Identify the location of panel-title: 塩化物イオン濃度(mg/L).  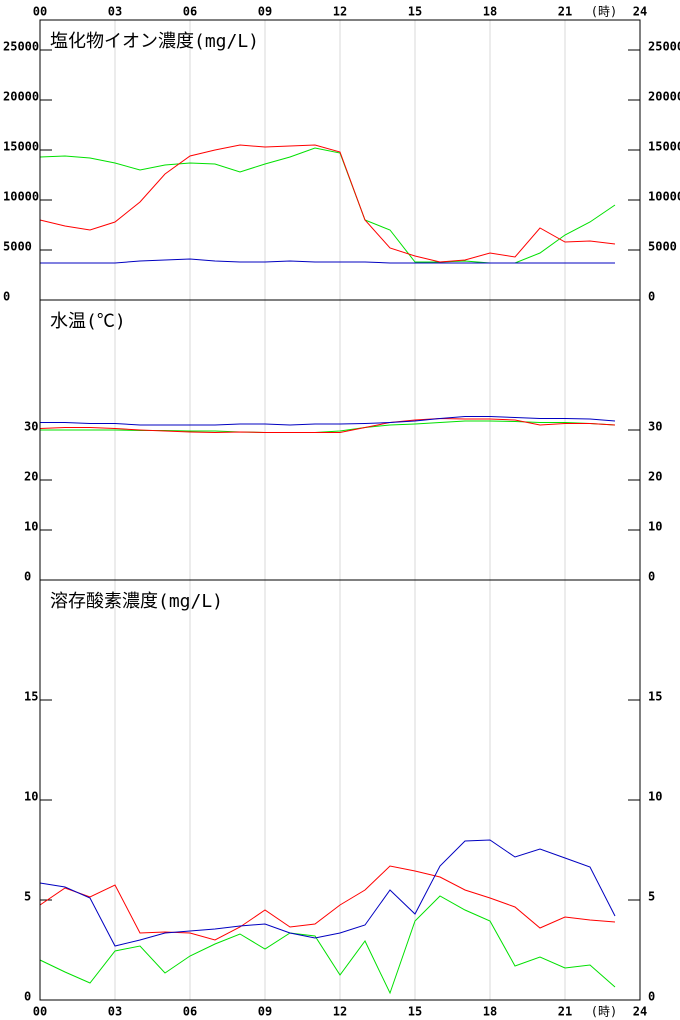
(154, 41).